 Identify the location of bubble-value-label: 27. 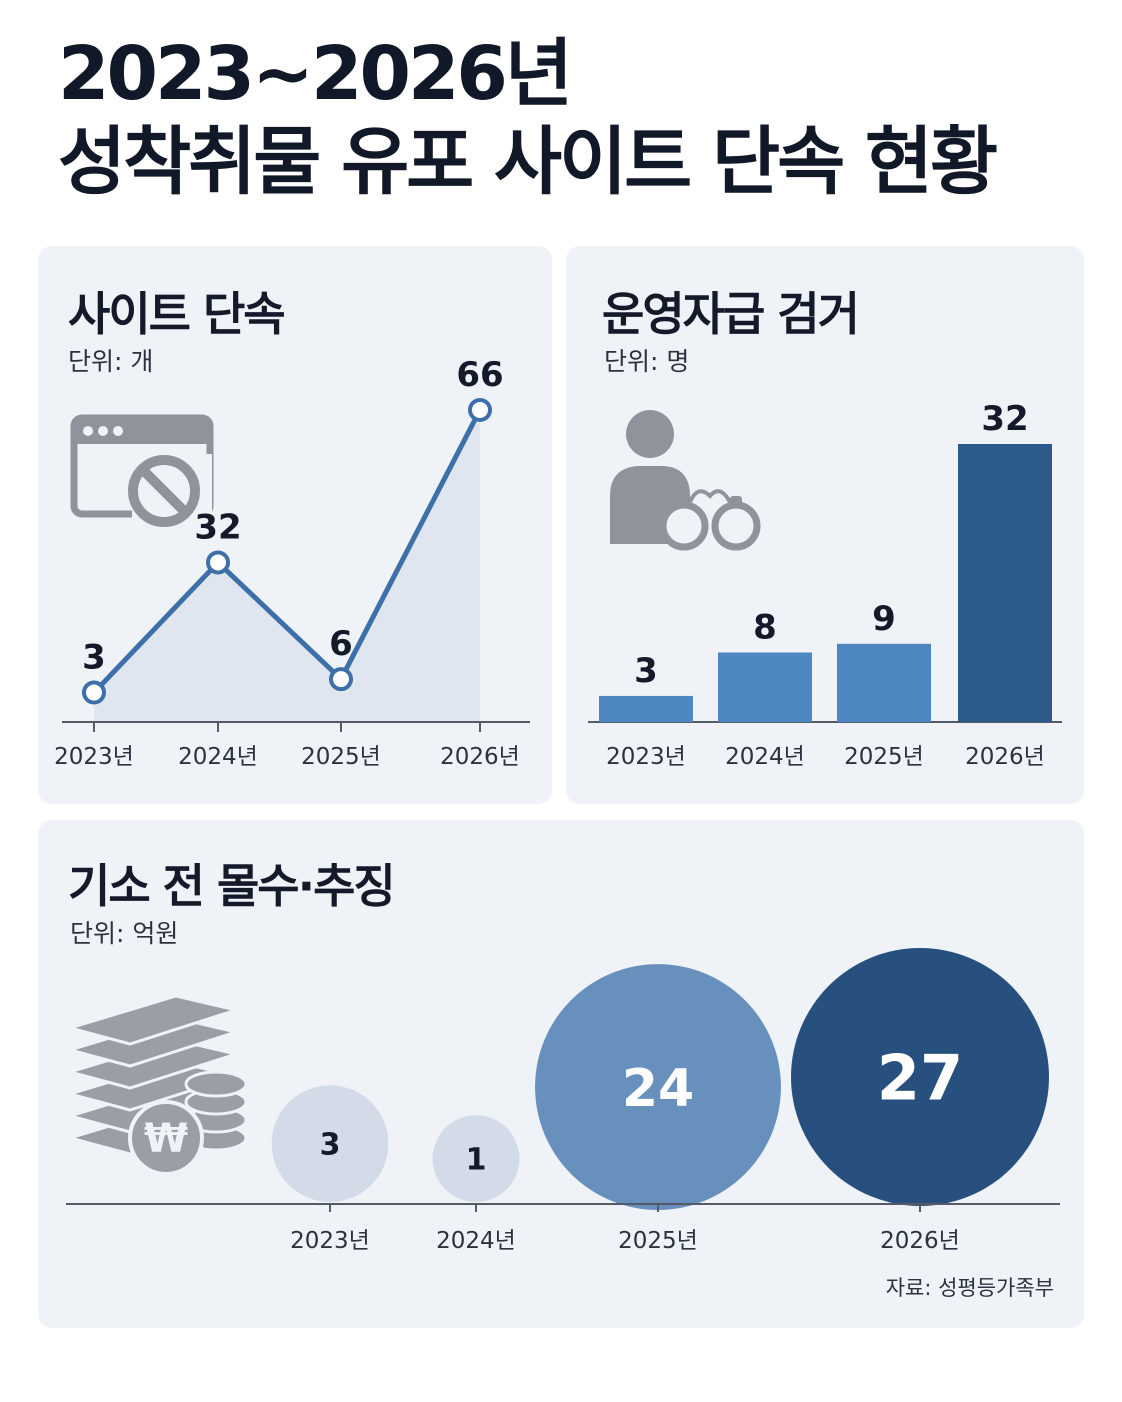
(920, 1077).